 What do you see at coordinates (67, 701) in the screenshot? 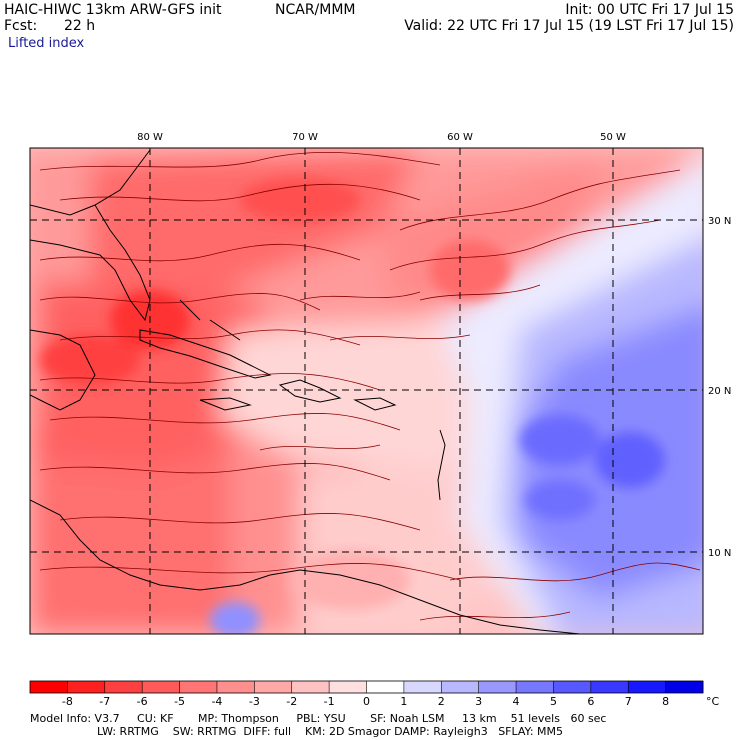
I see `colorbar-tick-label: -8` at bounding box center [67, 701].